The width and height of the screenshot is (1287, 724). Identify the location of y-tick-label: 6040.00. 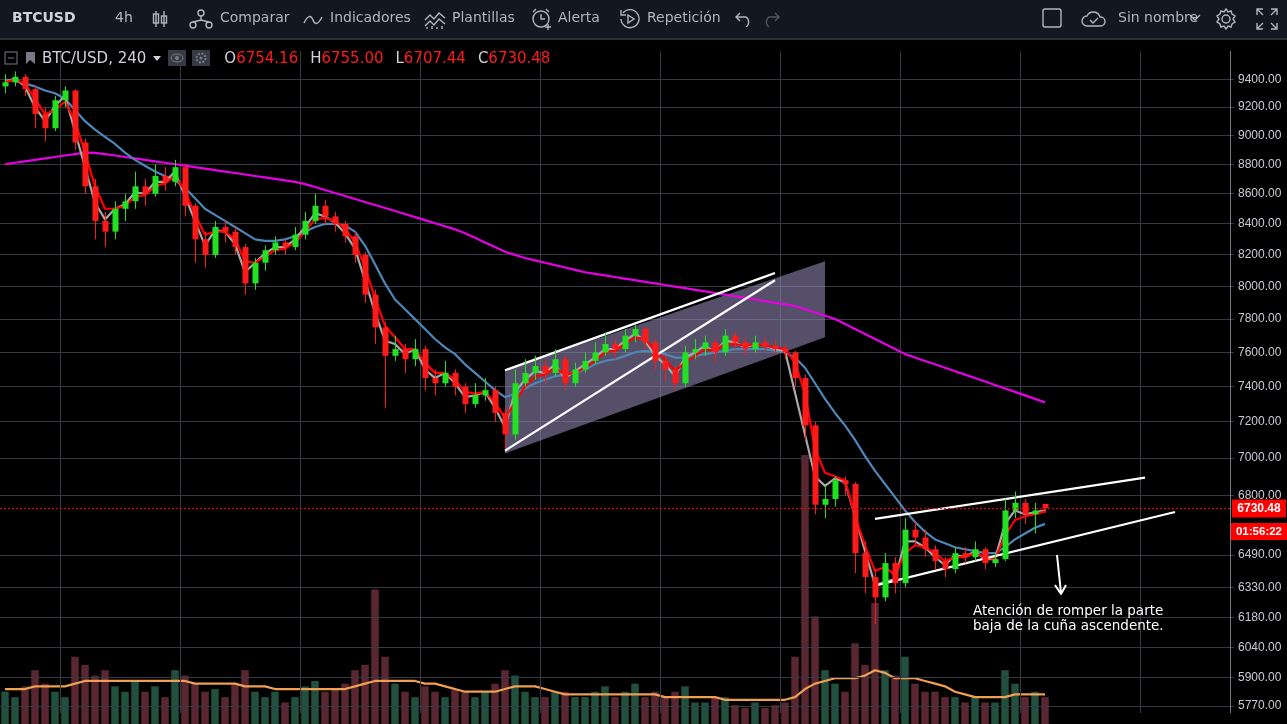
(1260, 646).